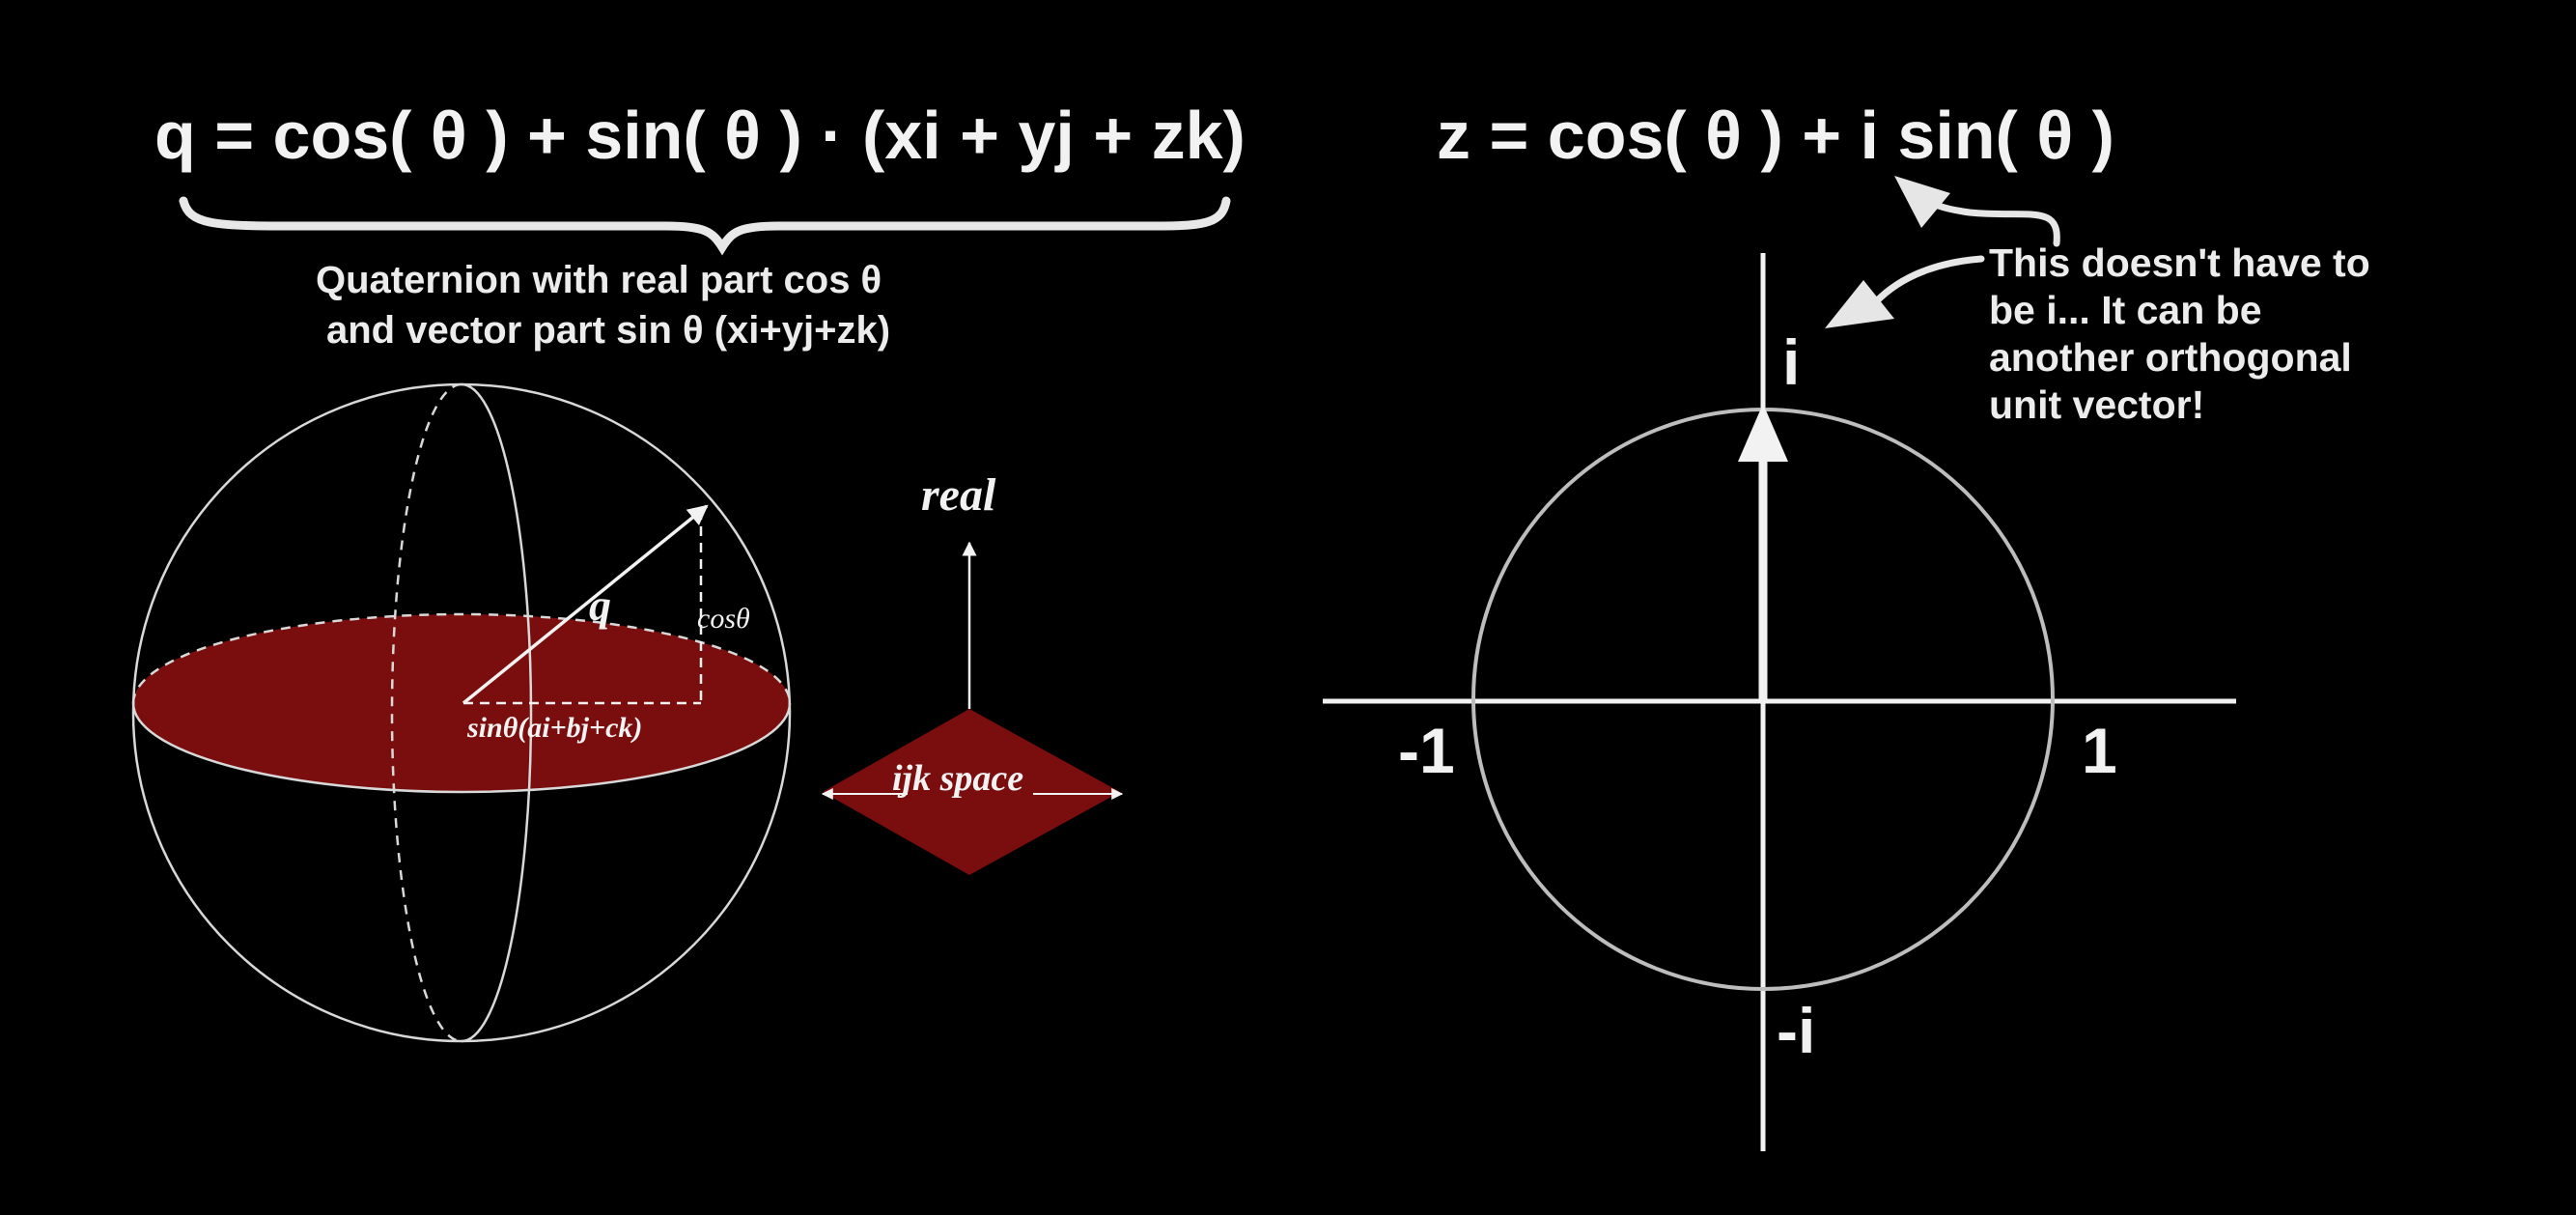  I want to click on equator-front, so click(462, 748).